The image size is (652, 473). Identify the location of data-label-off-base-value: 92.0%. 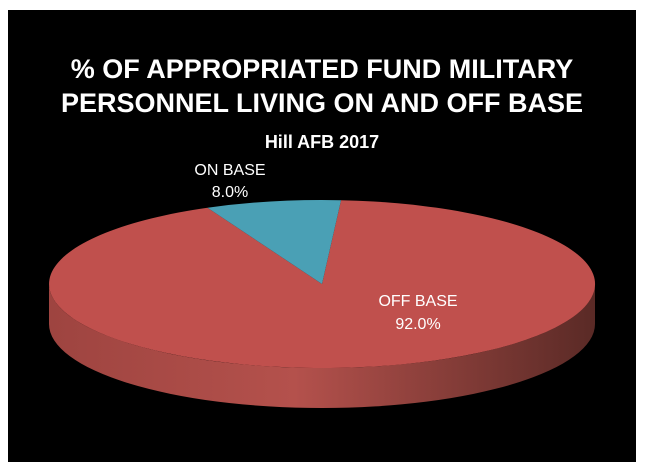
(417, 324).